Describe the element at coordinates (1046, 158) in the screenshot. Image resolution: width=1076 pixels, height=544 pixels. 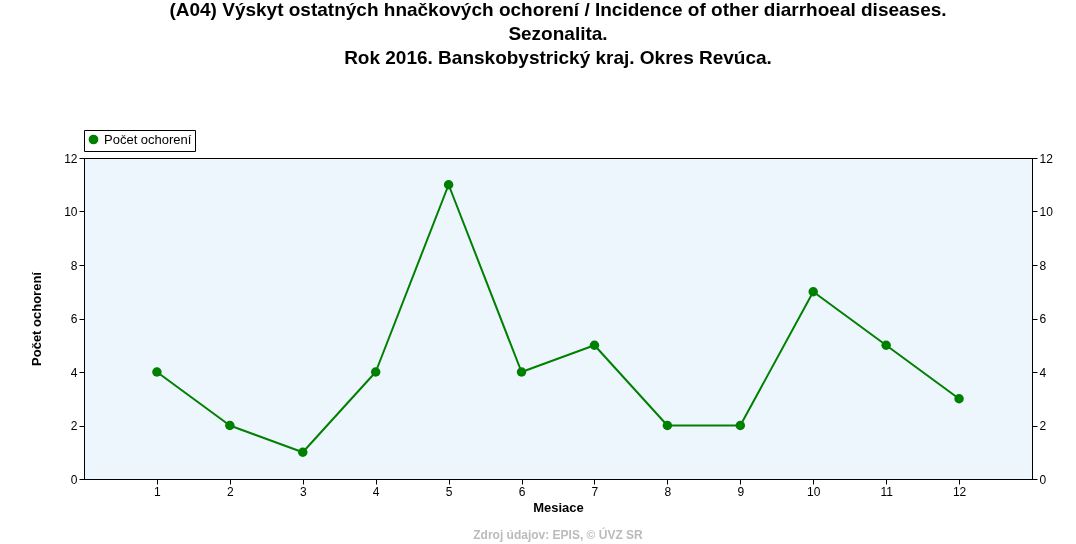
I see `y2-tick-label: 12` at that location.